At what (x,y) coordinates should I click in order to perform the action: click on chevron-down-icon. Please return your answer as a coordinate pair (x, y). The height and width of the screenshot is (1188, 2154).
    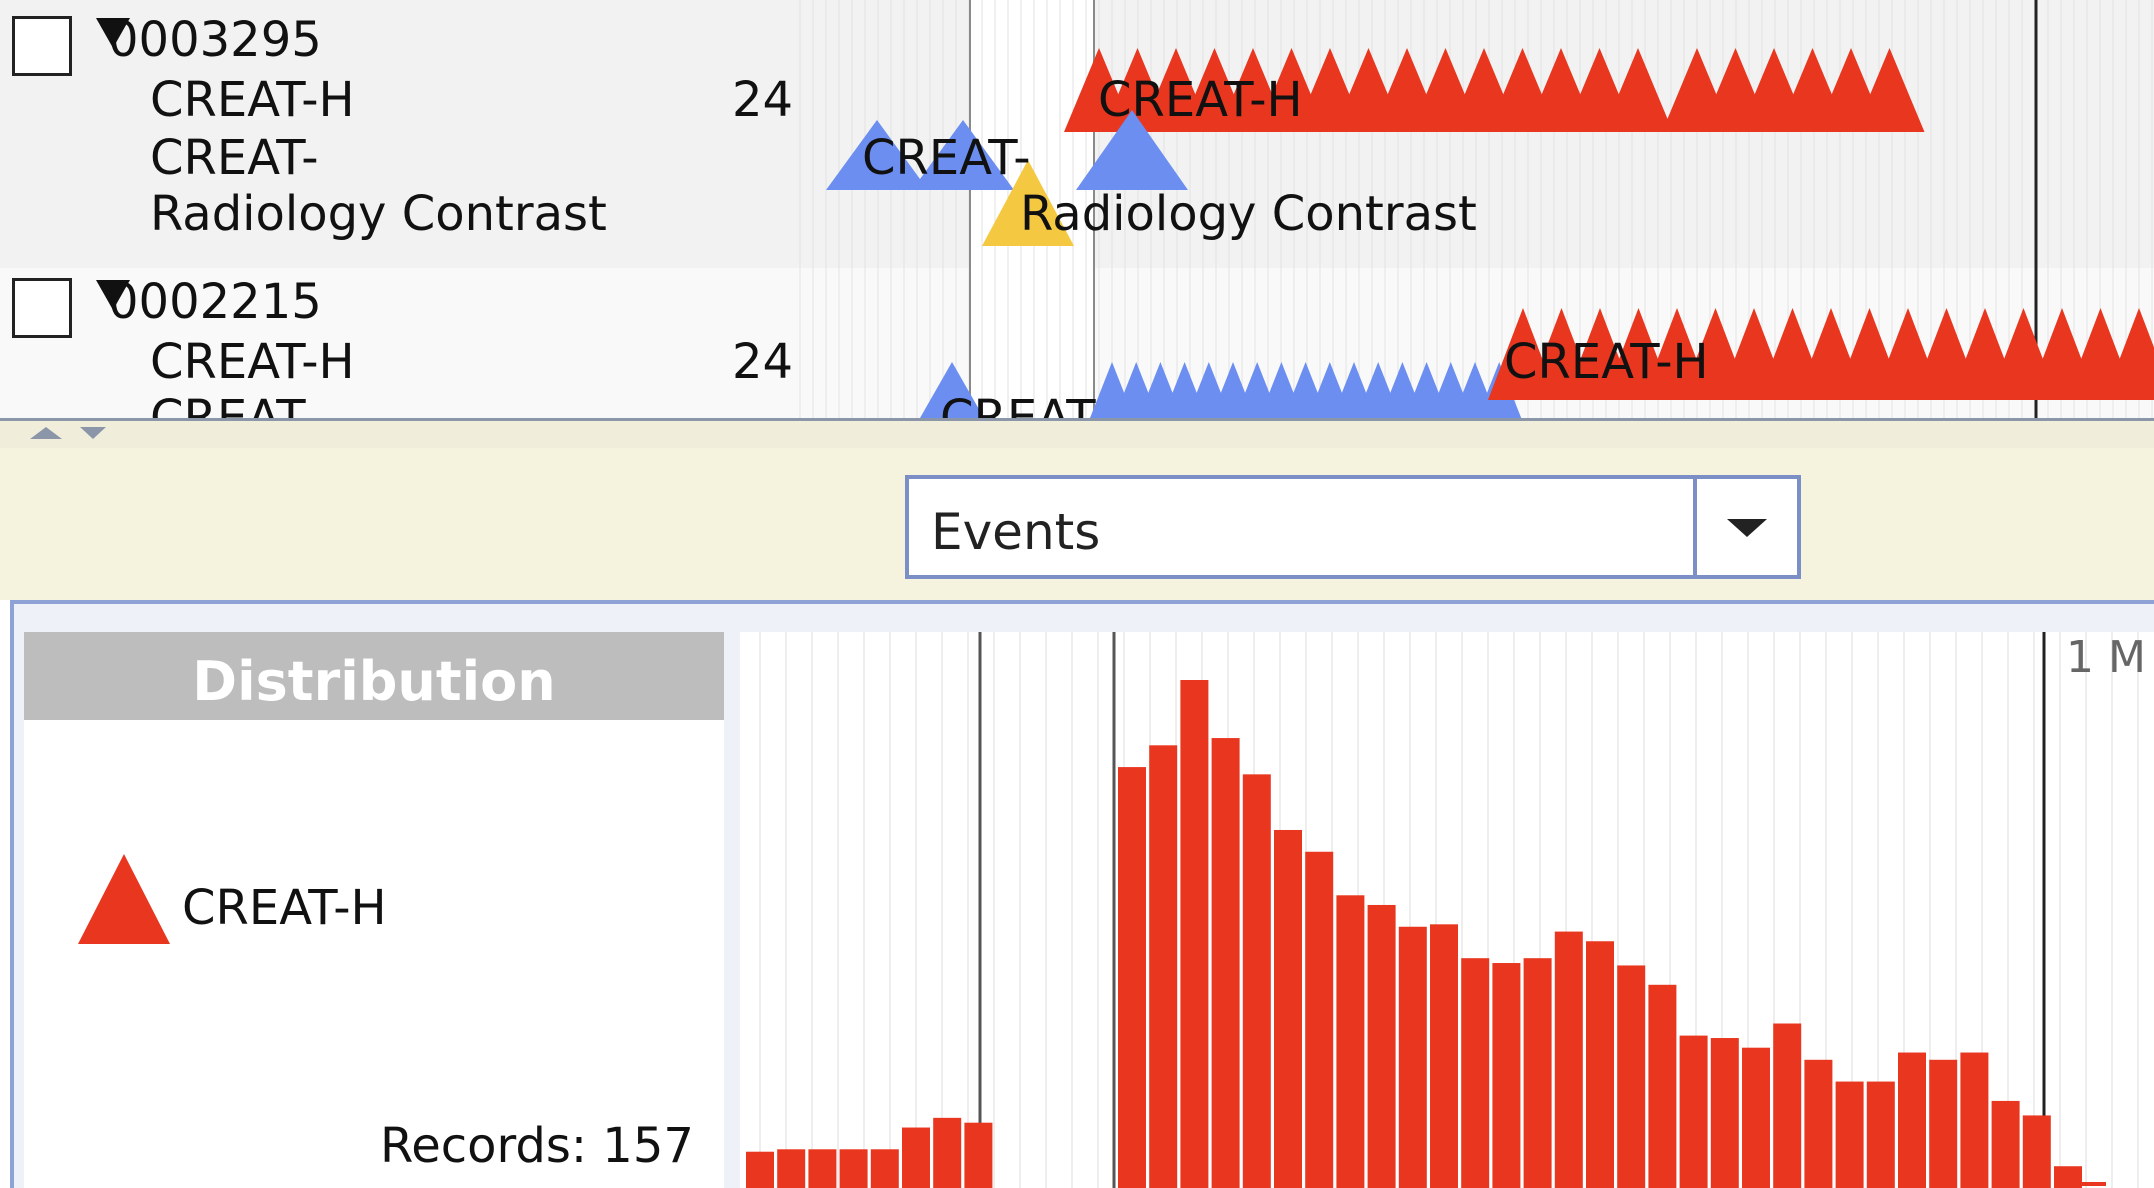
    Looking at the image, I should click on (1747, 528).